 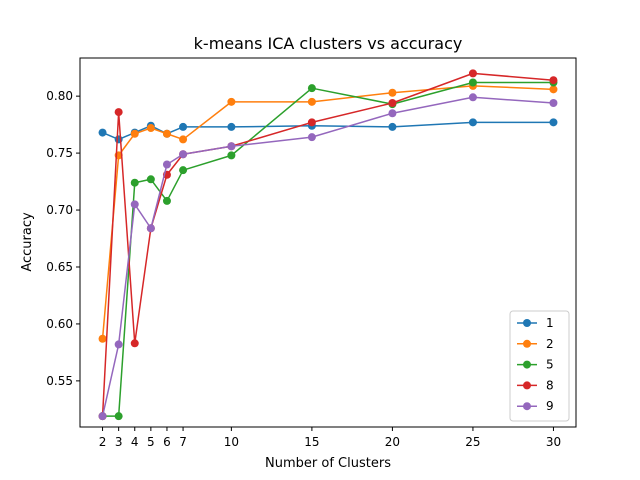 I want to click on y-tick-label: 0.70, so click(x=59, y=210).